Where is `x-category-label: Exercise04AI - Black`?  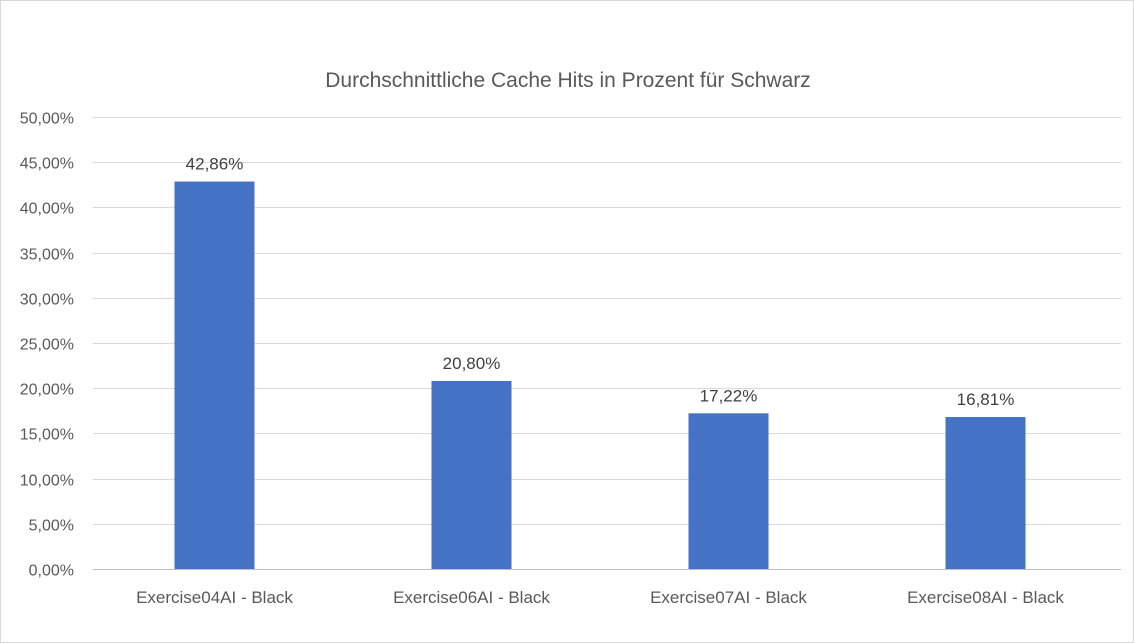 x-category-label: Exercise04AI - Black is located at coordinates (214, 597).